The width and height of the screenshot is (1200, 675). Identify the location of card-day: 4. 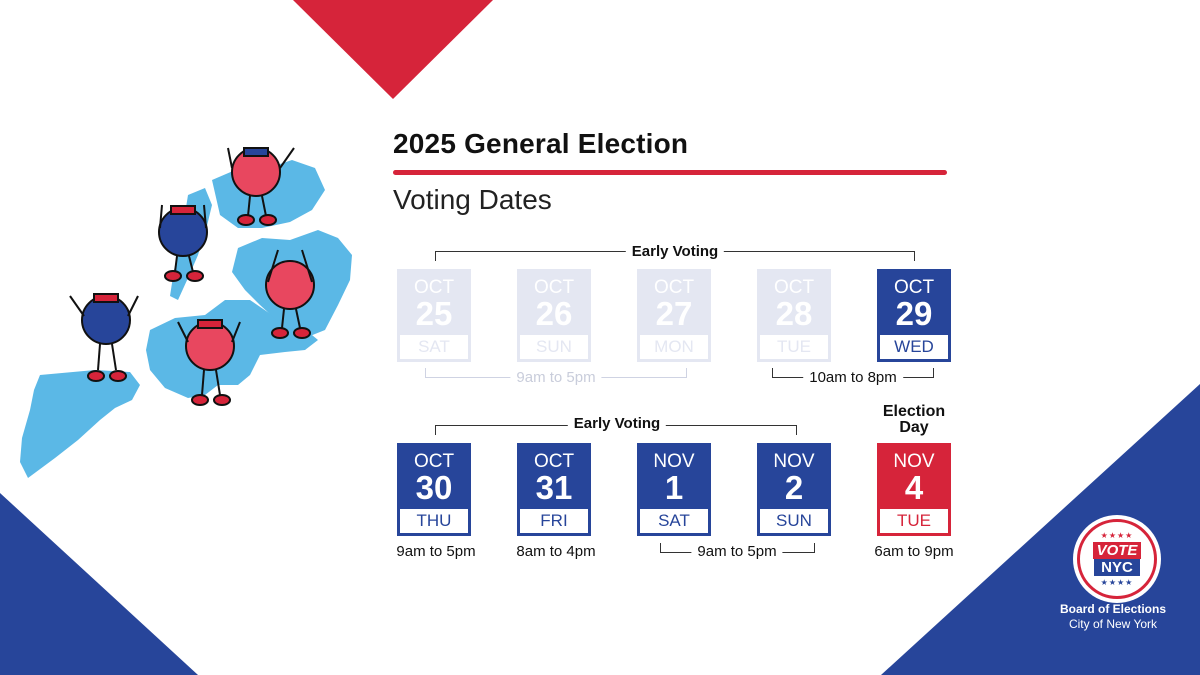
(914, 487).